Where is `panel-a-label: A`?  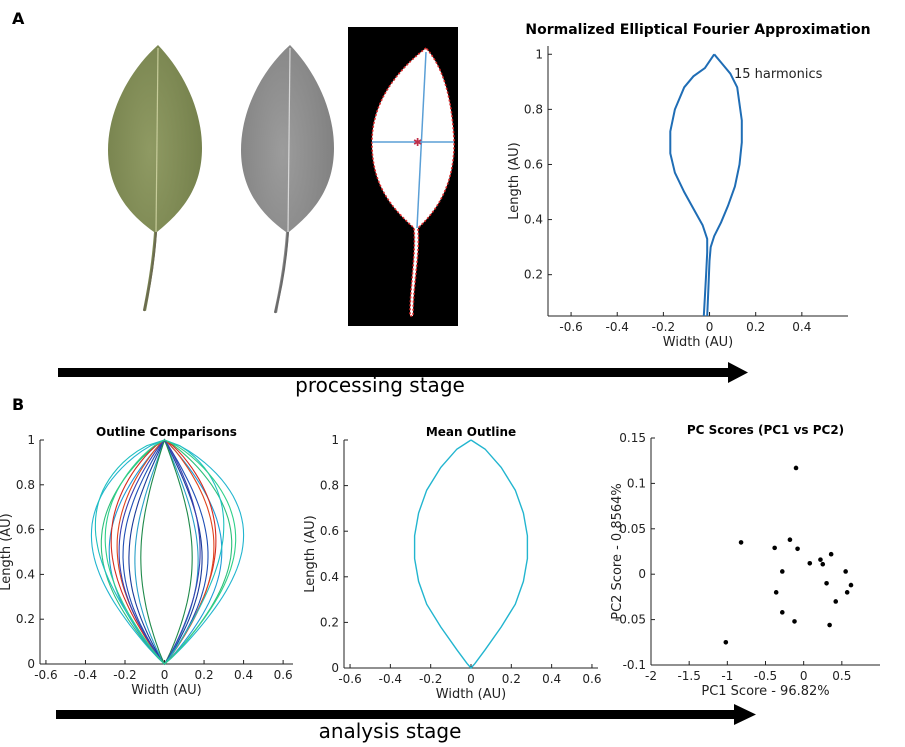
panel-a-label: A is located at coordinates (18, 18).